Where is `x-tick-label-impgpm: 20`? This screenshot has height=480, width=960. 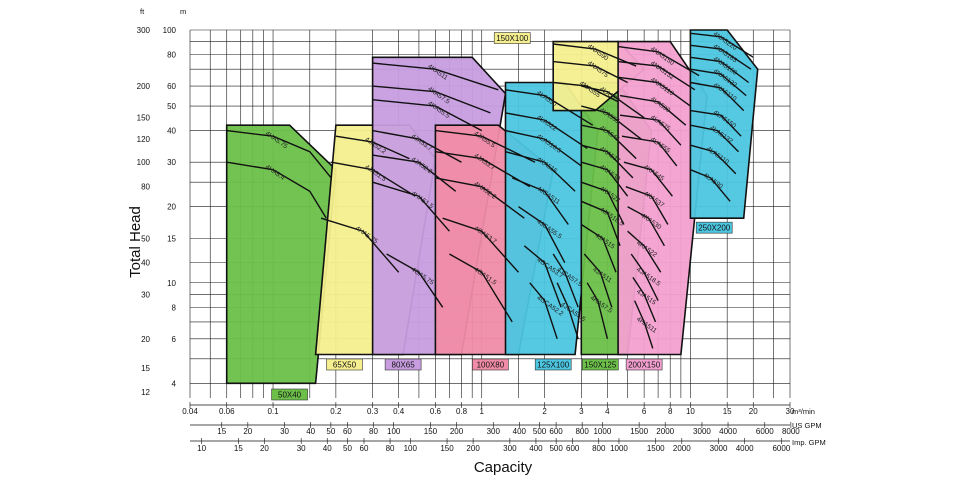 x-tick-label-impgpm: 20 is located at coordinates (264, 448).